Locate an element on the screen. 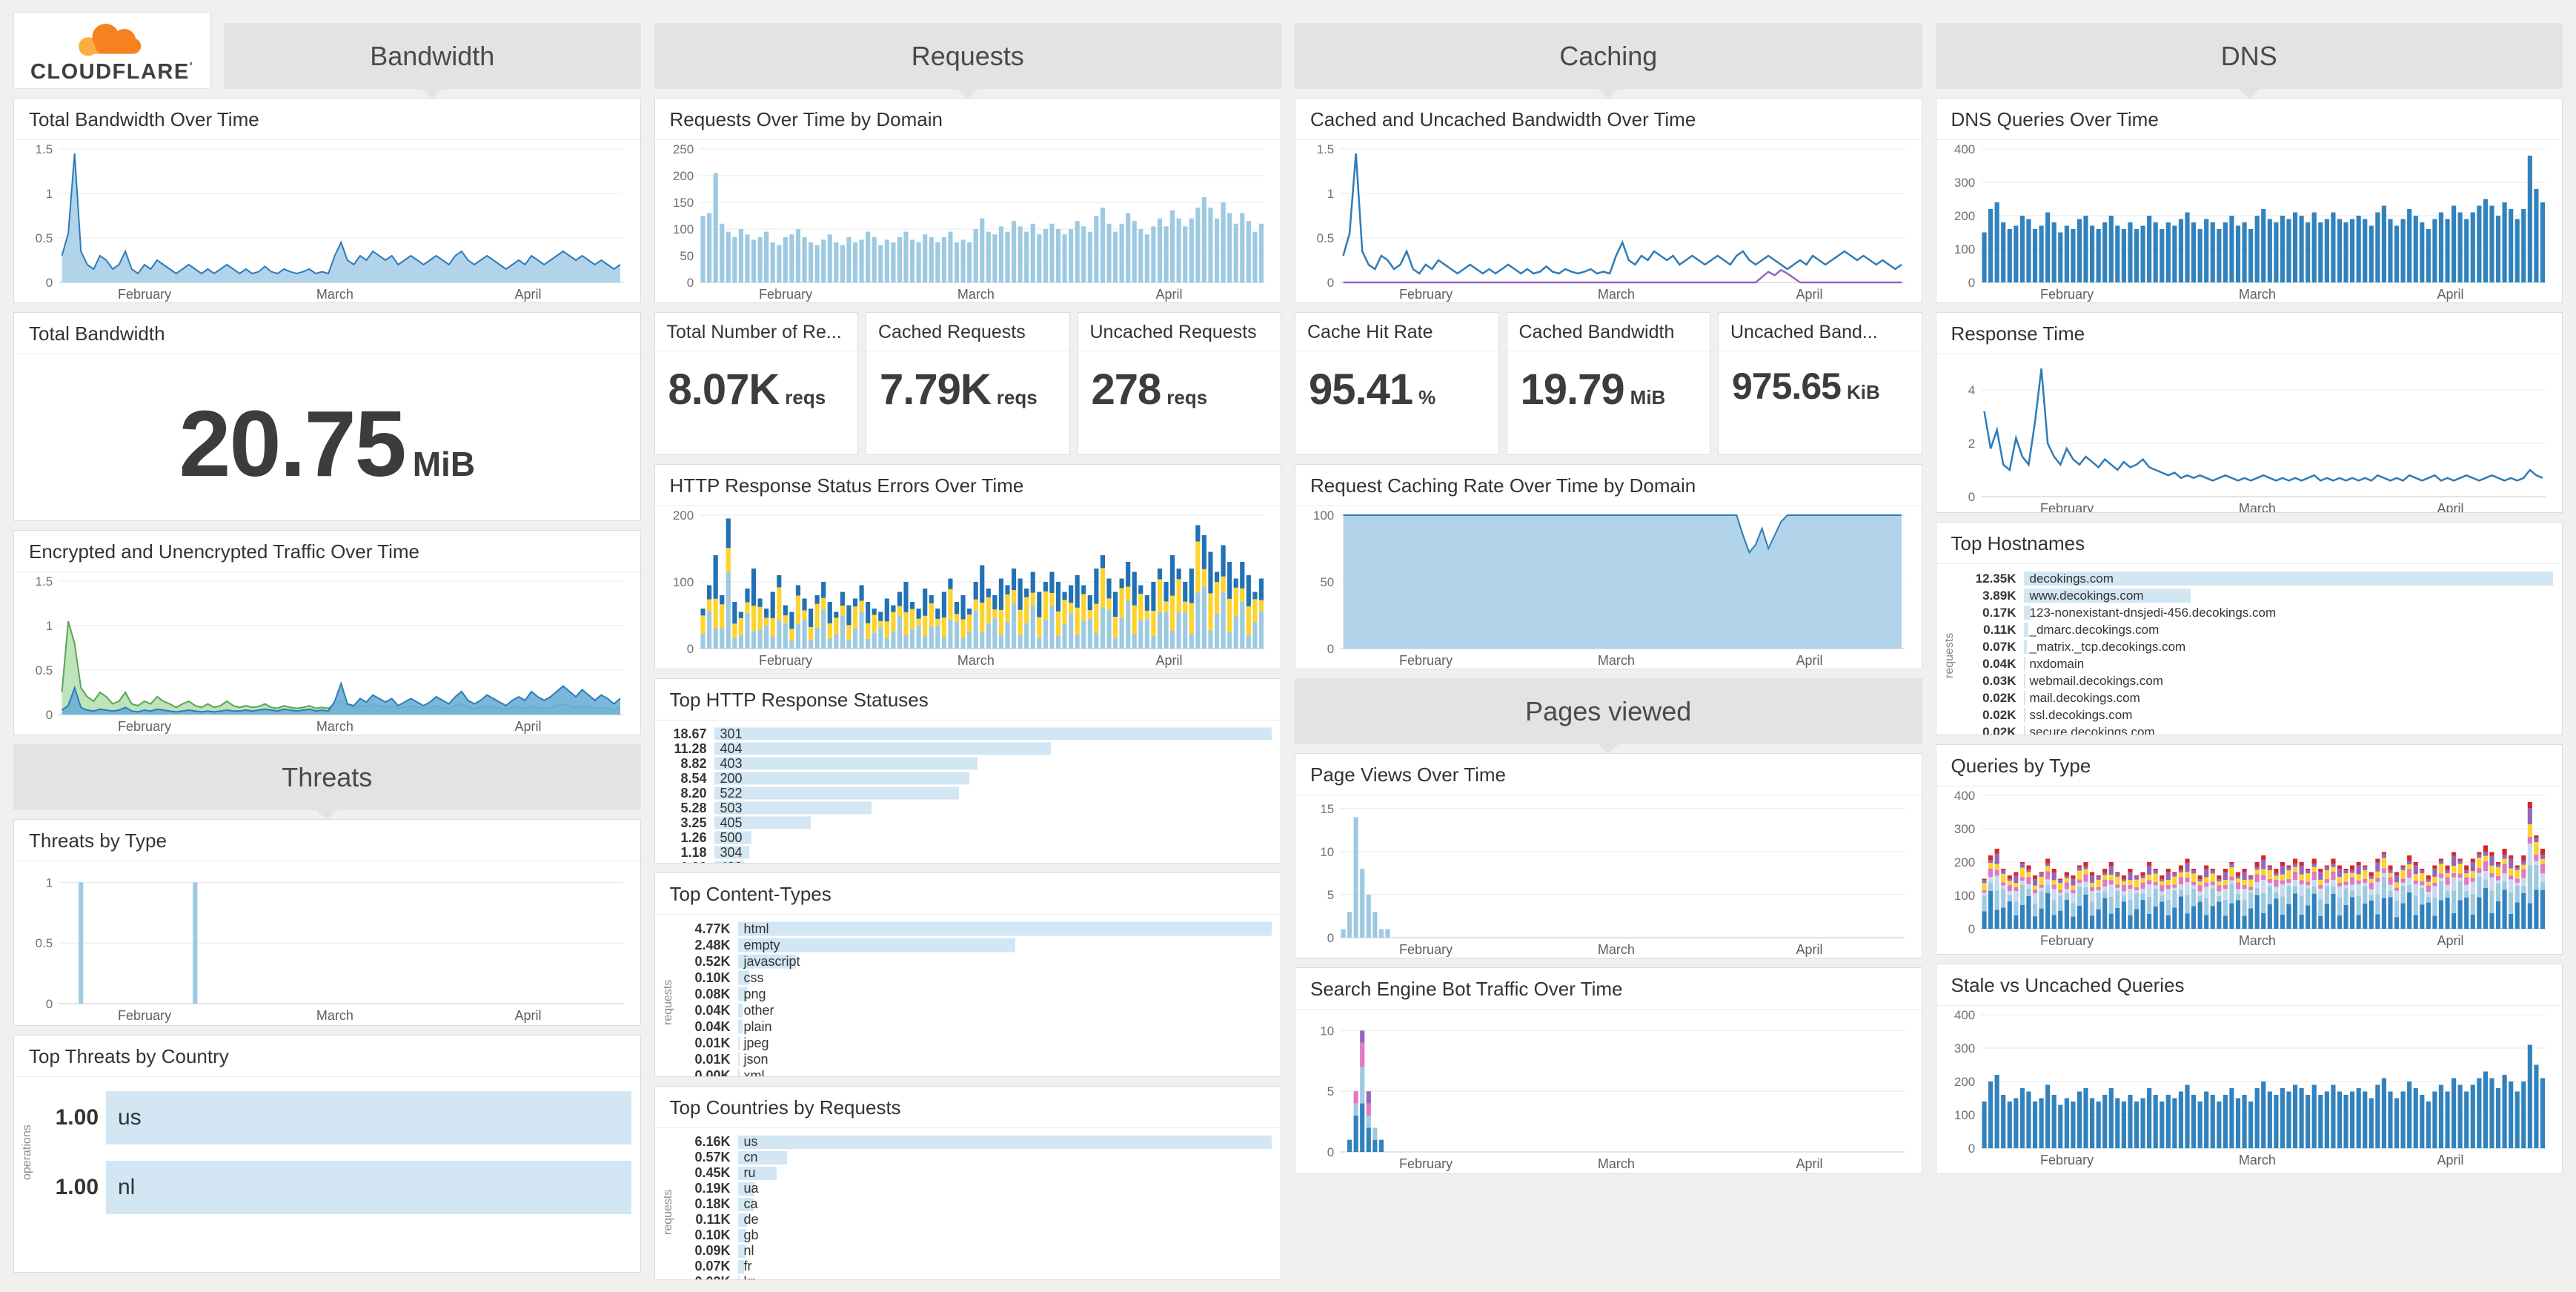  list-item-label: 301 is located at coordinates (731, 733).